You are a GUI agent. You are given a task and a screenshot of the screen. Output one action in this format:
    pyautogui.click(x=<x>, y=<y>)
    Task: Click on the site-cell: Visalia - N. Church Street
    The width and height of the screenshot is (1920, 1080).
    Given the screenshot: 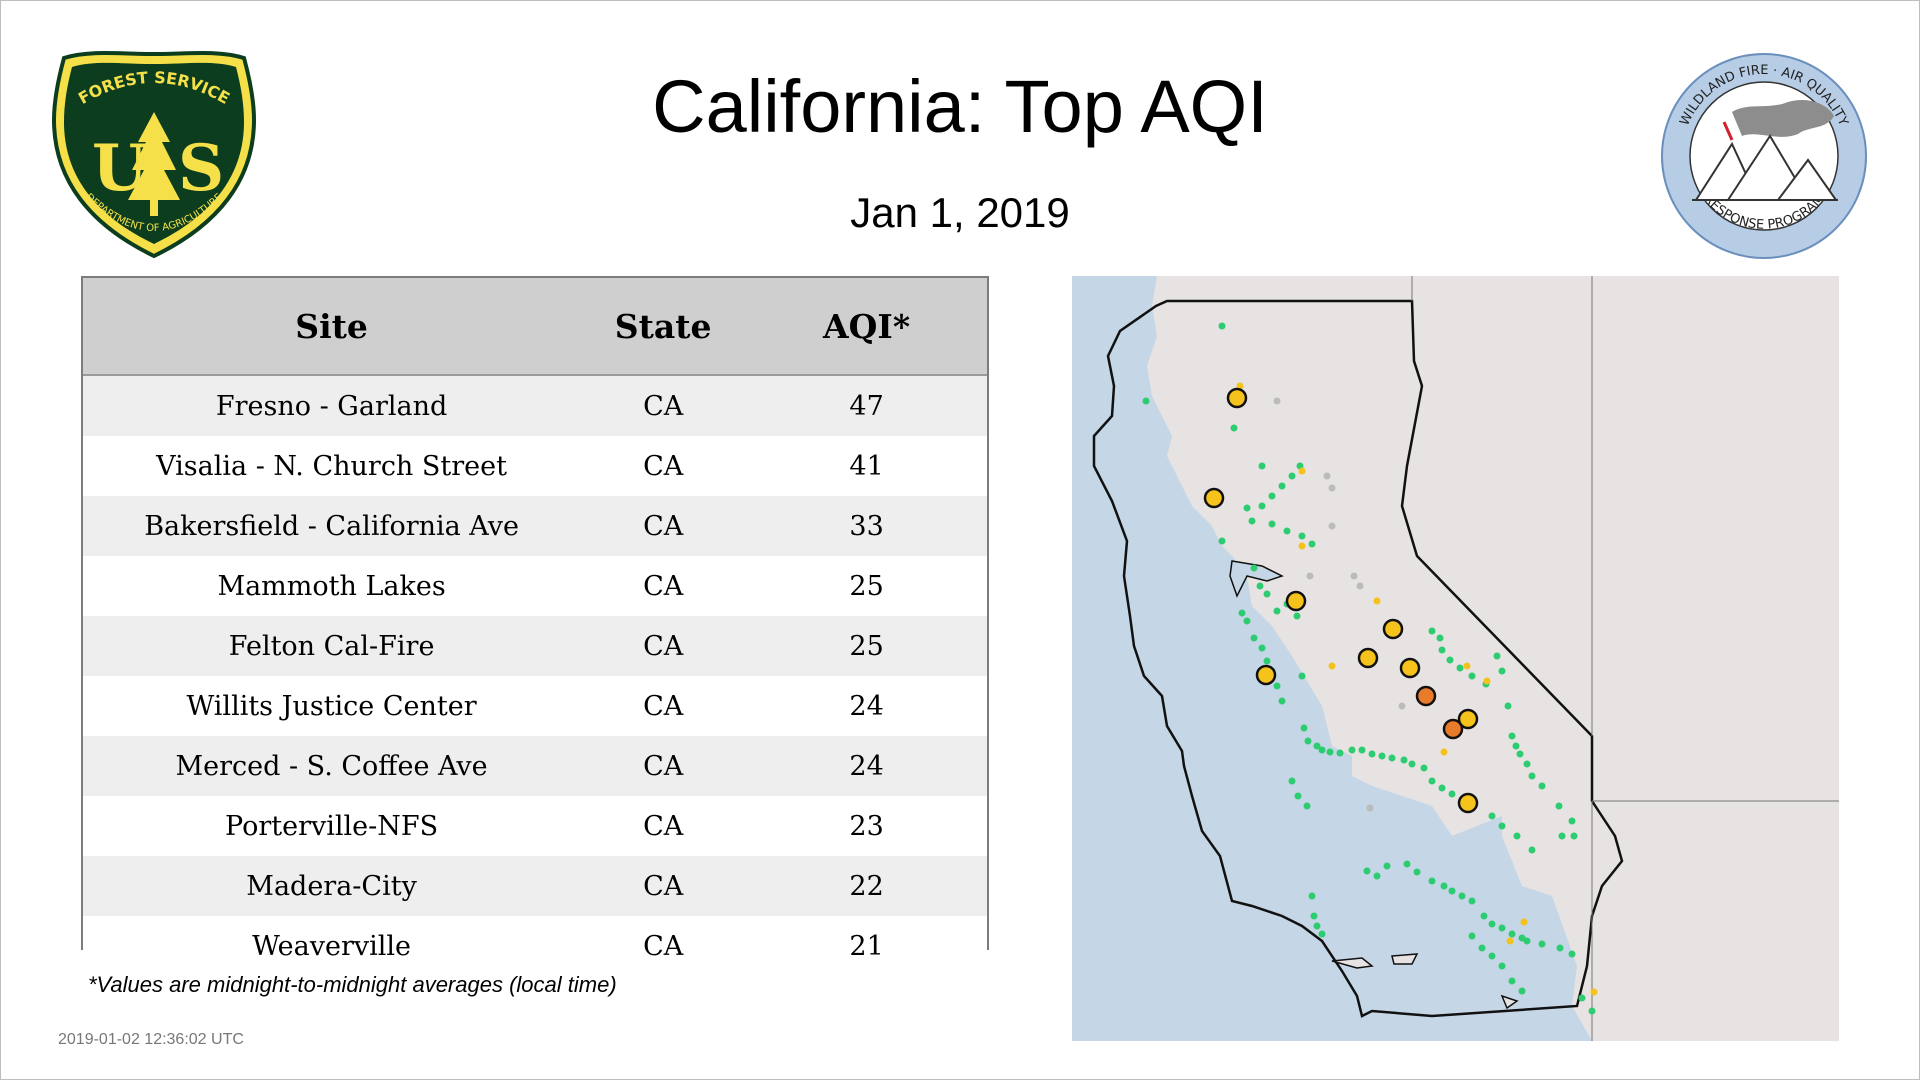 What is the action you would take?
    pyautogui.click(x=332, y=466)
    